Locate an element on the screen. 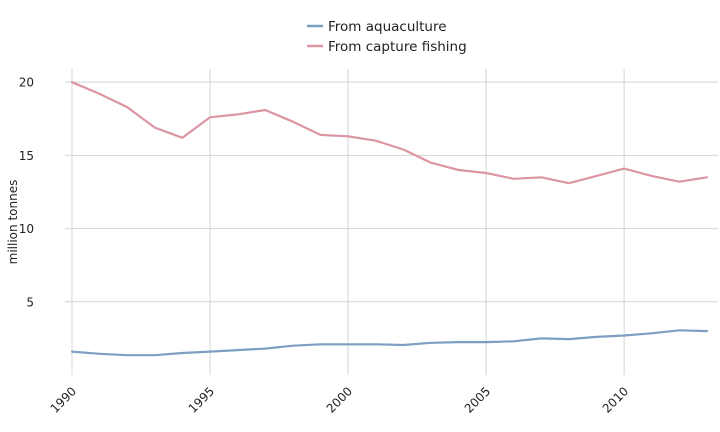 The image size is (720, 432). x-axis: 1990 1995 2000 2005 2010 is located at coordinates (340, 399).